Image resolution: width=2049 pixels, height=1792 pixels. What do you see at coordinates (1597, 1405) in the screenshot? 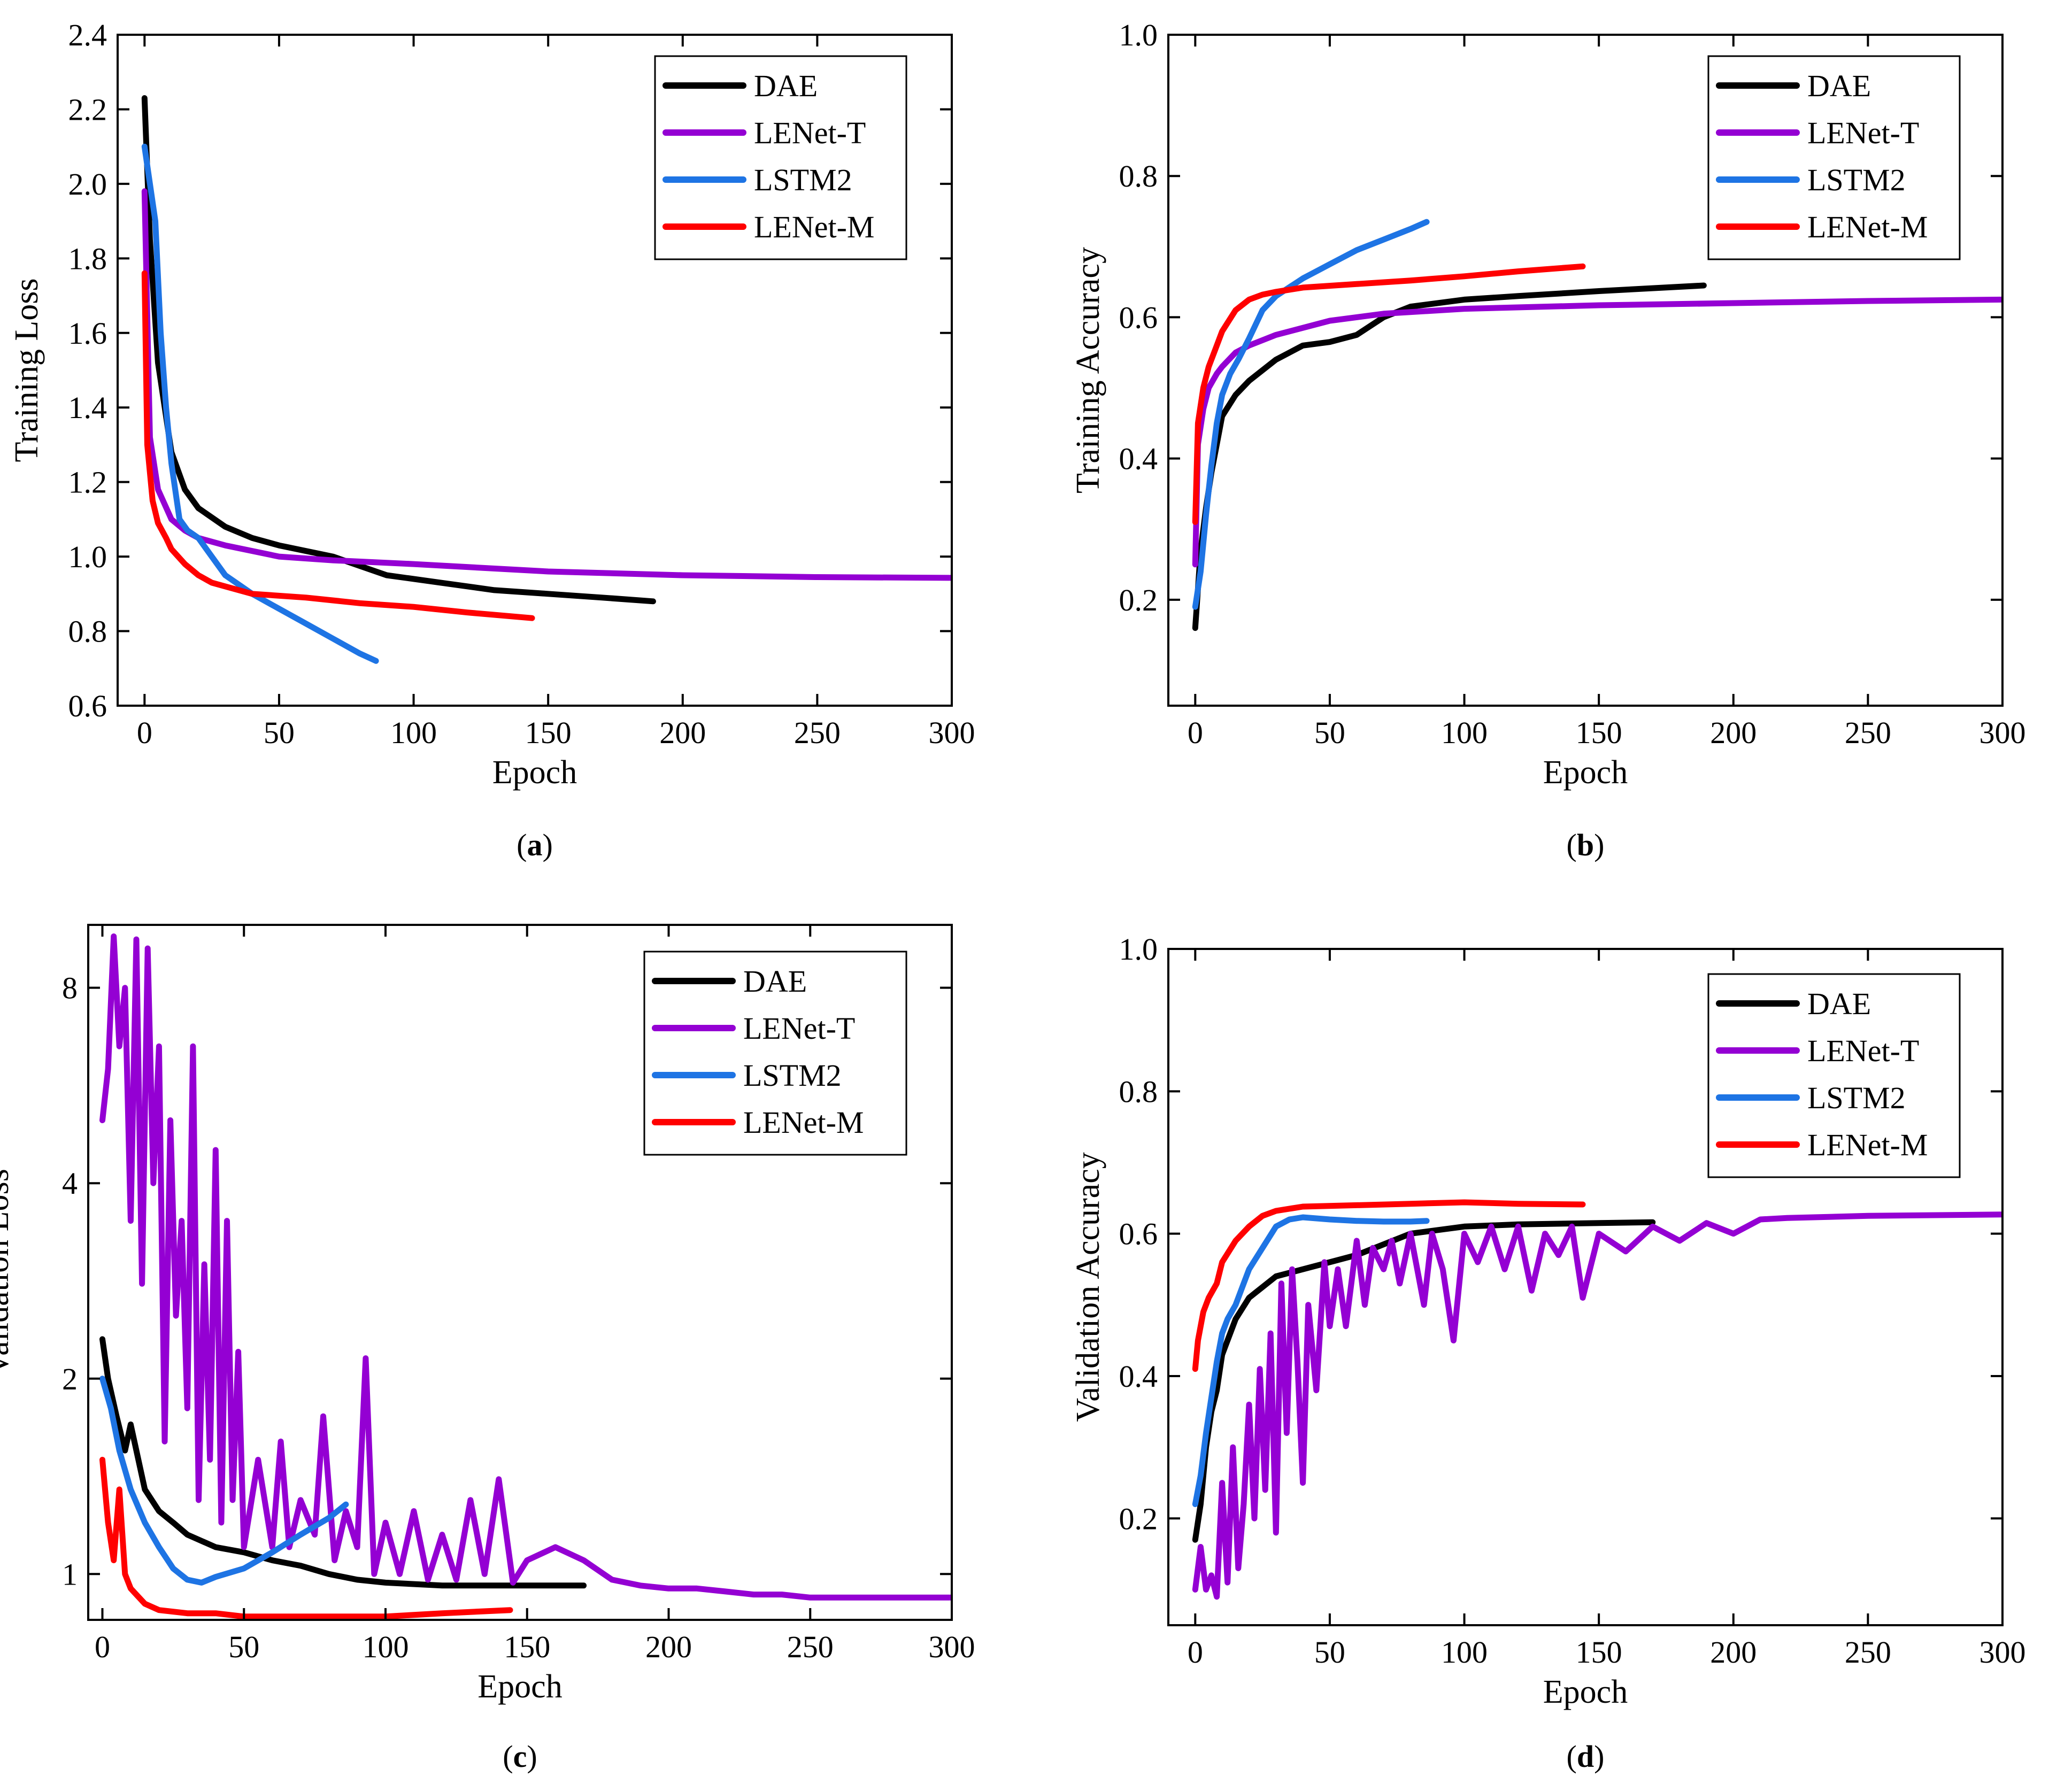
I see `series-line-lenet-t` at bounding box center [1597, 1405].